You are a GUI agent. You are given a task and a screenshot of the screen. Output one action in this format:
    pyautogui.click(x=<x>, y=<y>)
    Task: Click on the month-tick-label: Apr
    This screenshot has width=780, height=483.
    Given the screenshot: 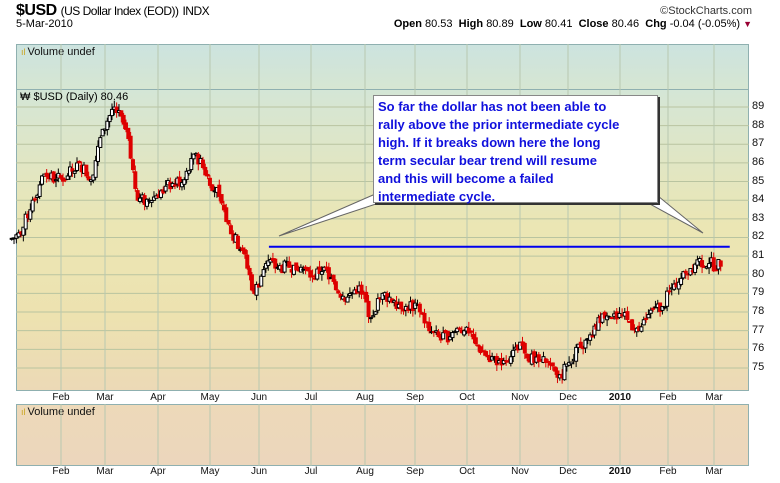 What is the action you would take?
    pyautogui.click(x=158, y=397)
    